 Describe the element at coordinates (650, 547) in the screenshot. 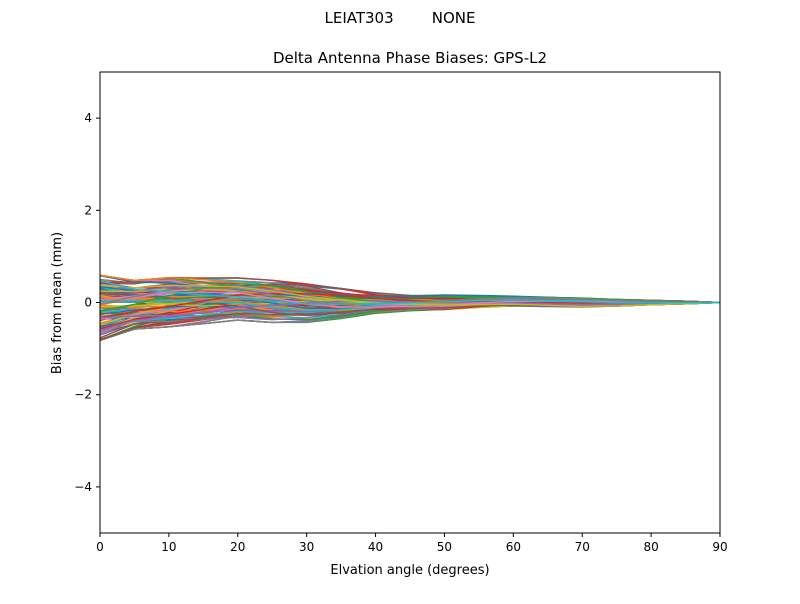

I see `x-tick-label: 80` at that location.